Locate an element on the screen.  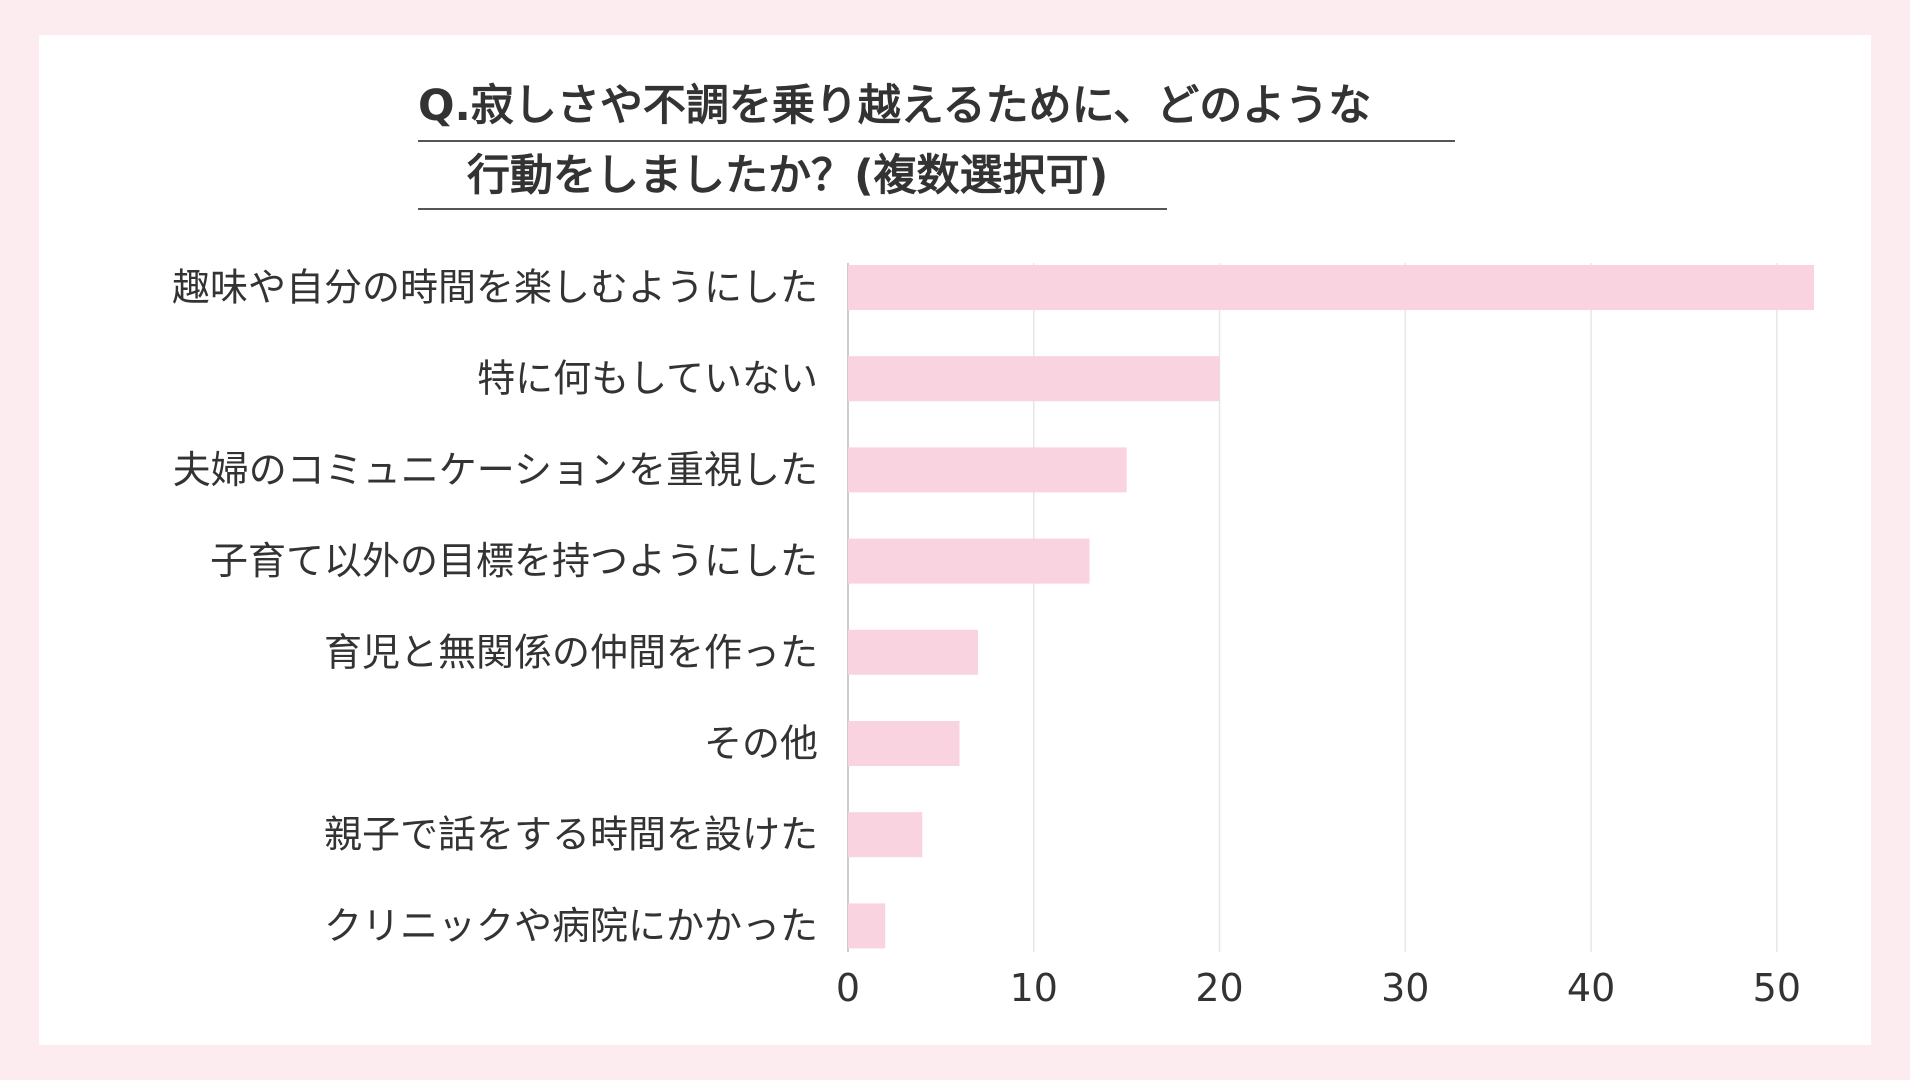
x-tick-label-40: 40 is located at coordinates (1591, 988).